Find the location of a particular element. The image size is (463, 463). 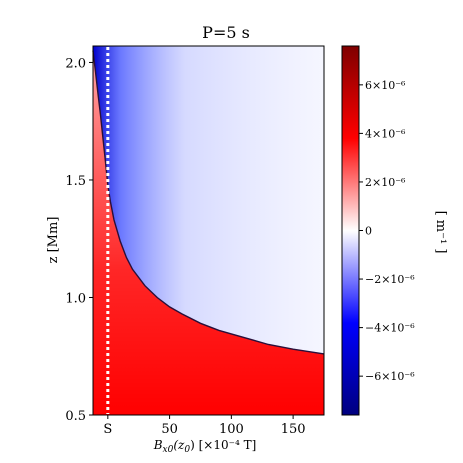

colorbar-tick-label: −6×10⁻⁶ is located at coordinates (390, 376).